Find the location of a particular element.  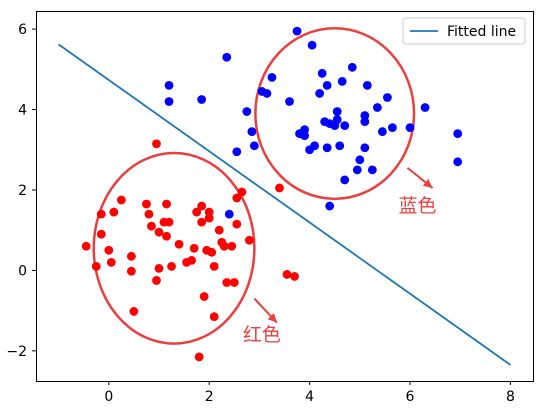

blue-annotation-text: 蓝色 is located at coordinates (418, 206).